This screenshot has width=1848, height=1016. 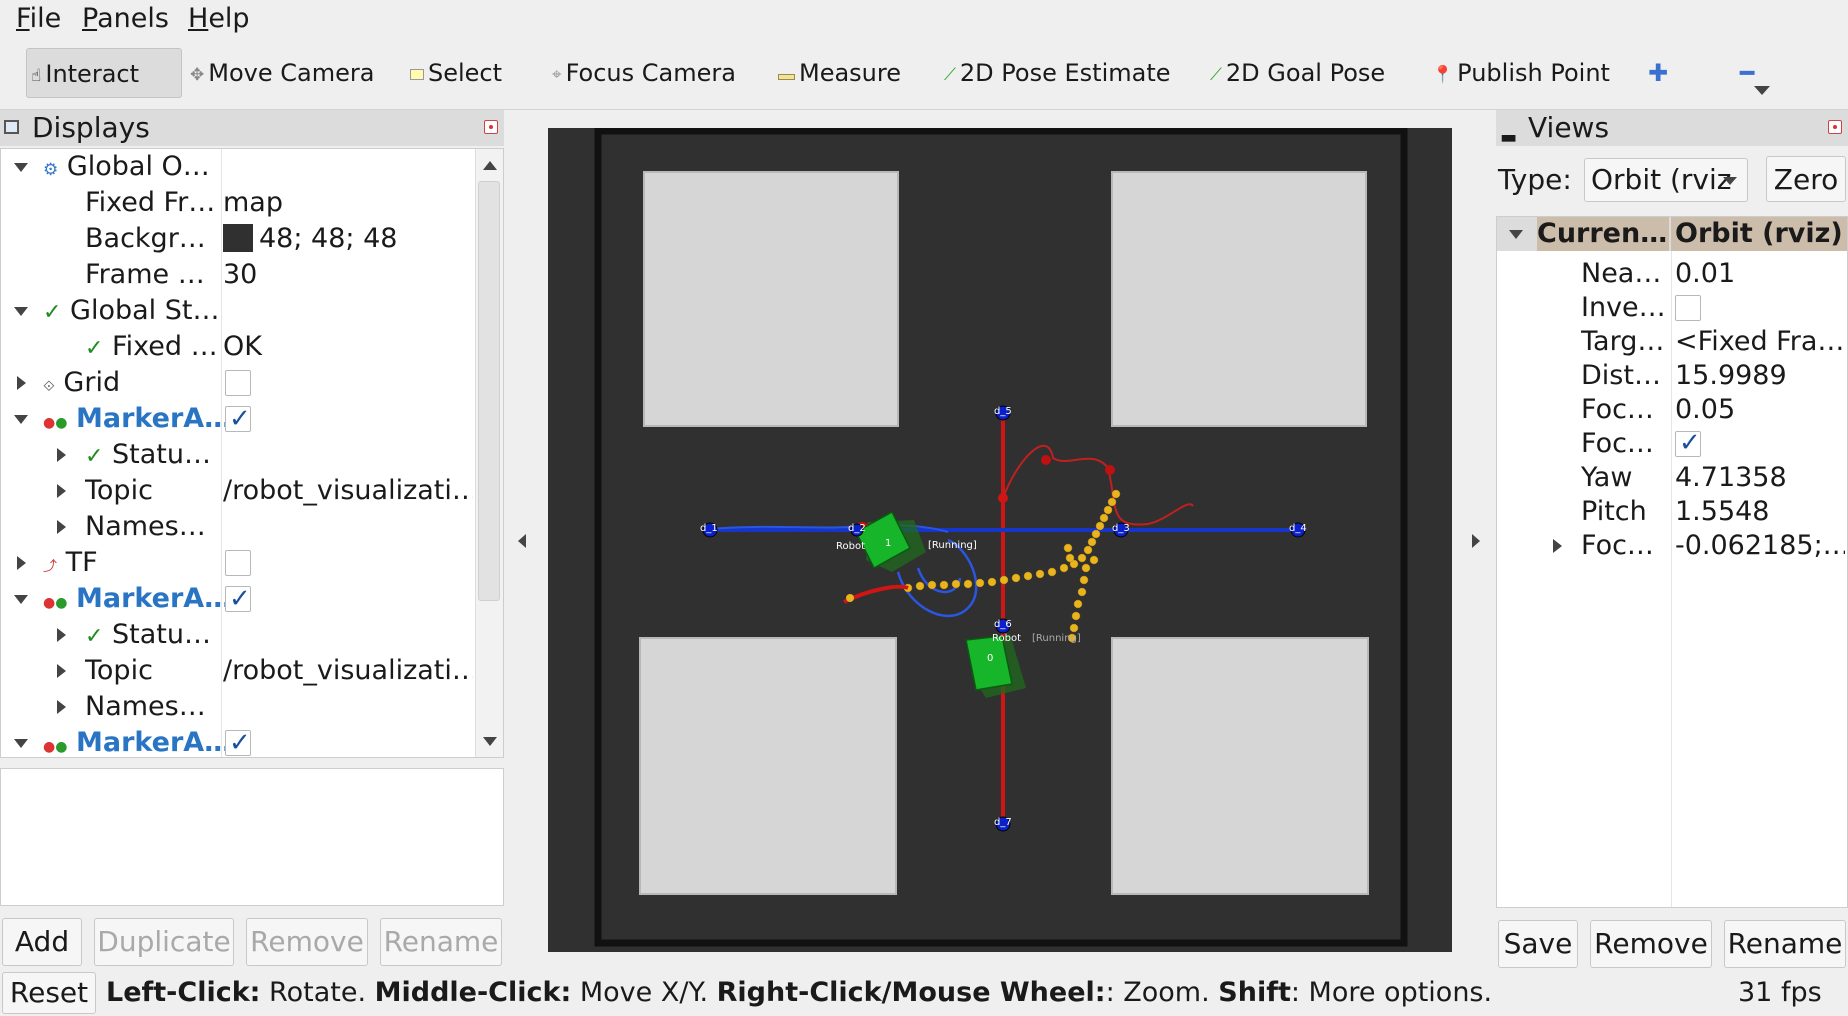 What do you see at coordinates (1672, 512) in the screenshot?
I see `prop-row-pitch: Pitch 1.5548` at bounding box center [1672, 512].